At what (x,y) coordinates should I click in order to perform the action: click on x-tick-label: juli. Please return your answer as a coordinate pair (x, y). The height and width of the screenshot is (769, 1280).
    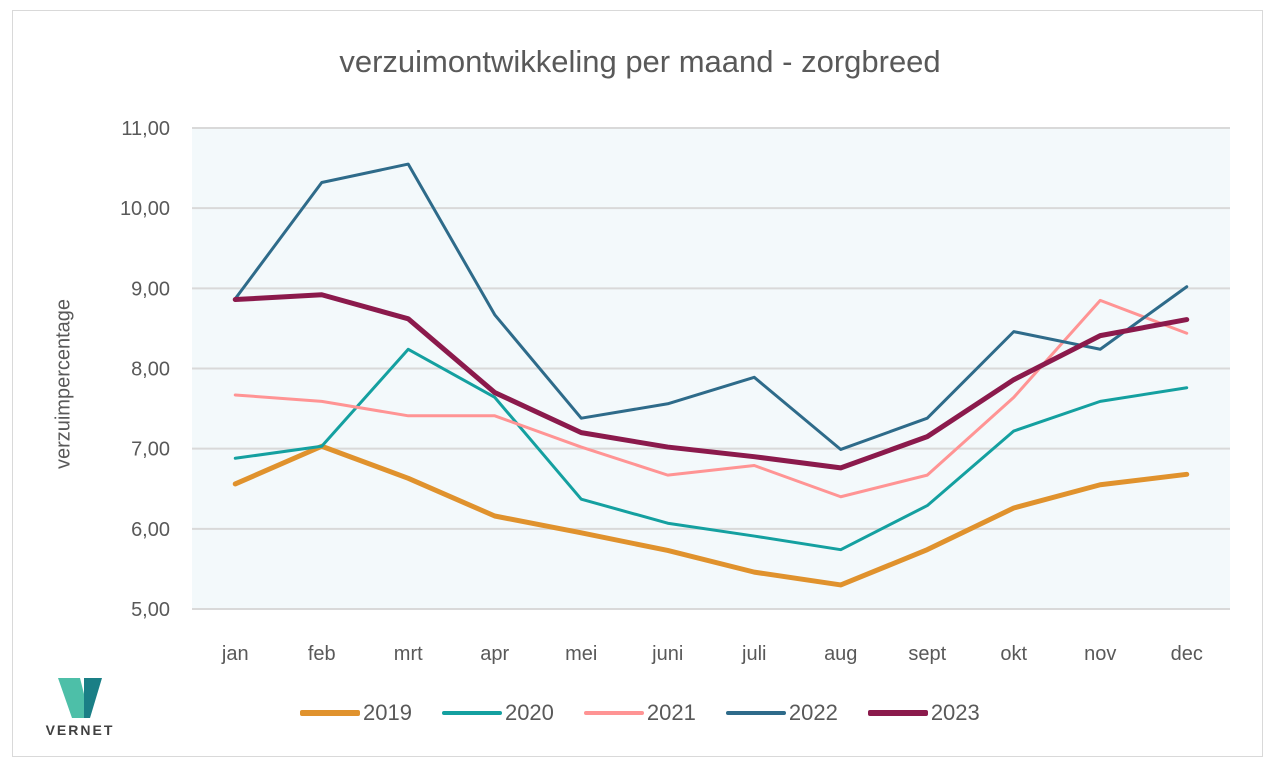
    Looking at the image, I should click on (753, 654).